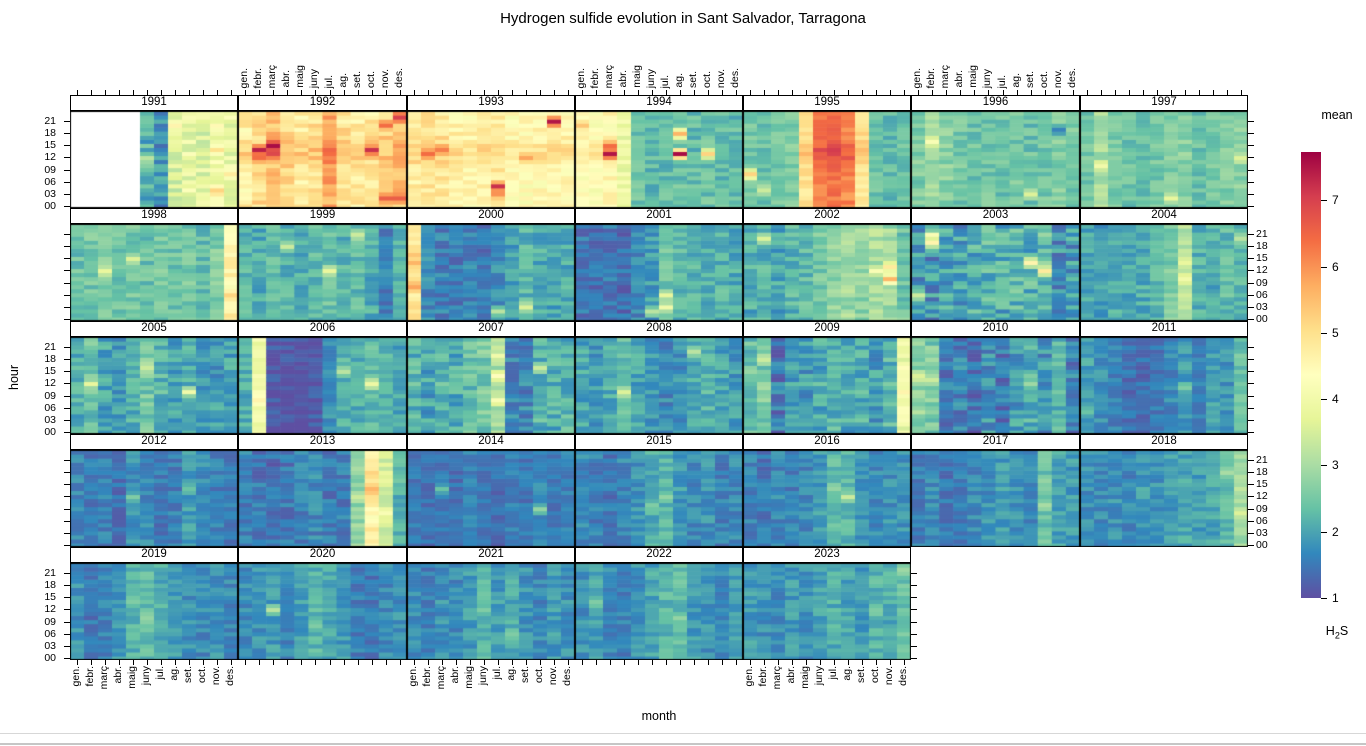 The height and width of the screenshot is (746, 1366). Describe the element at coordinates (328, 81) in the screenshot. I see `month-label-top: jul.` at that location.